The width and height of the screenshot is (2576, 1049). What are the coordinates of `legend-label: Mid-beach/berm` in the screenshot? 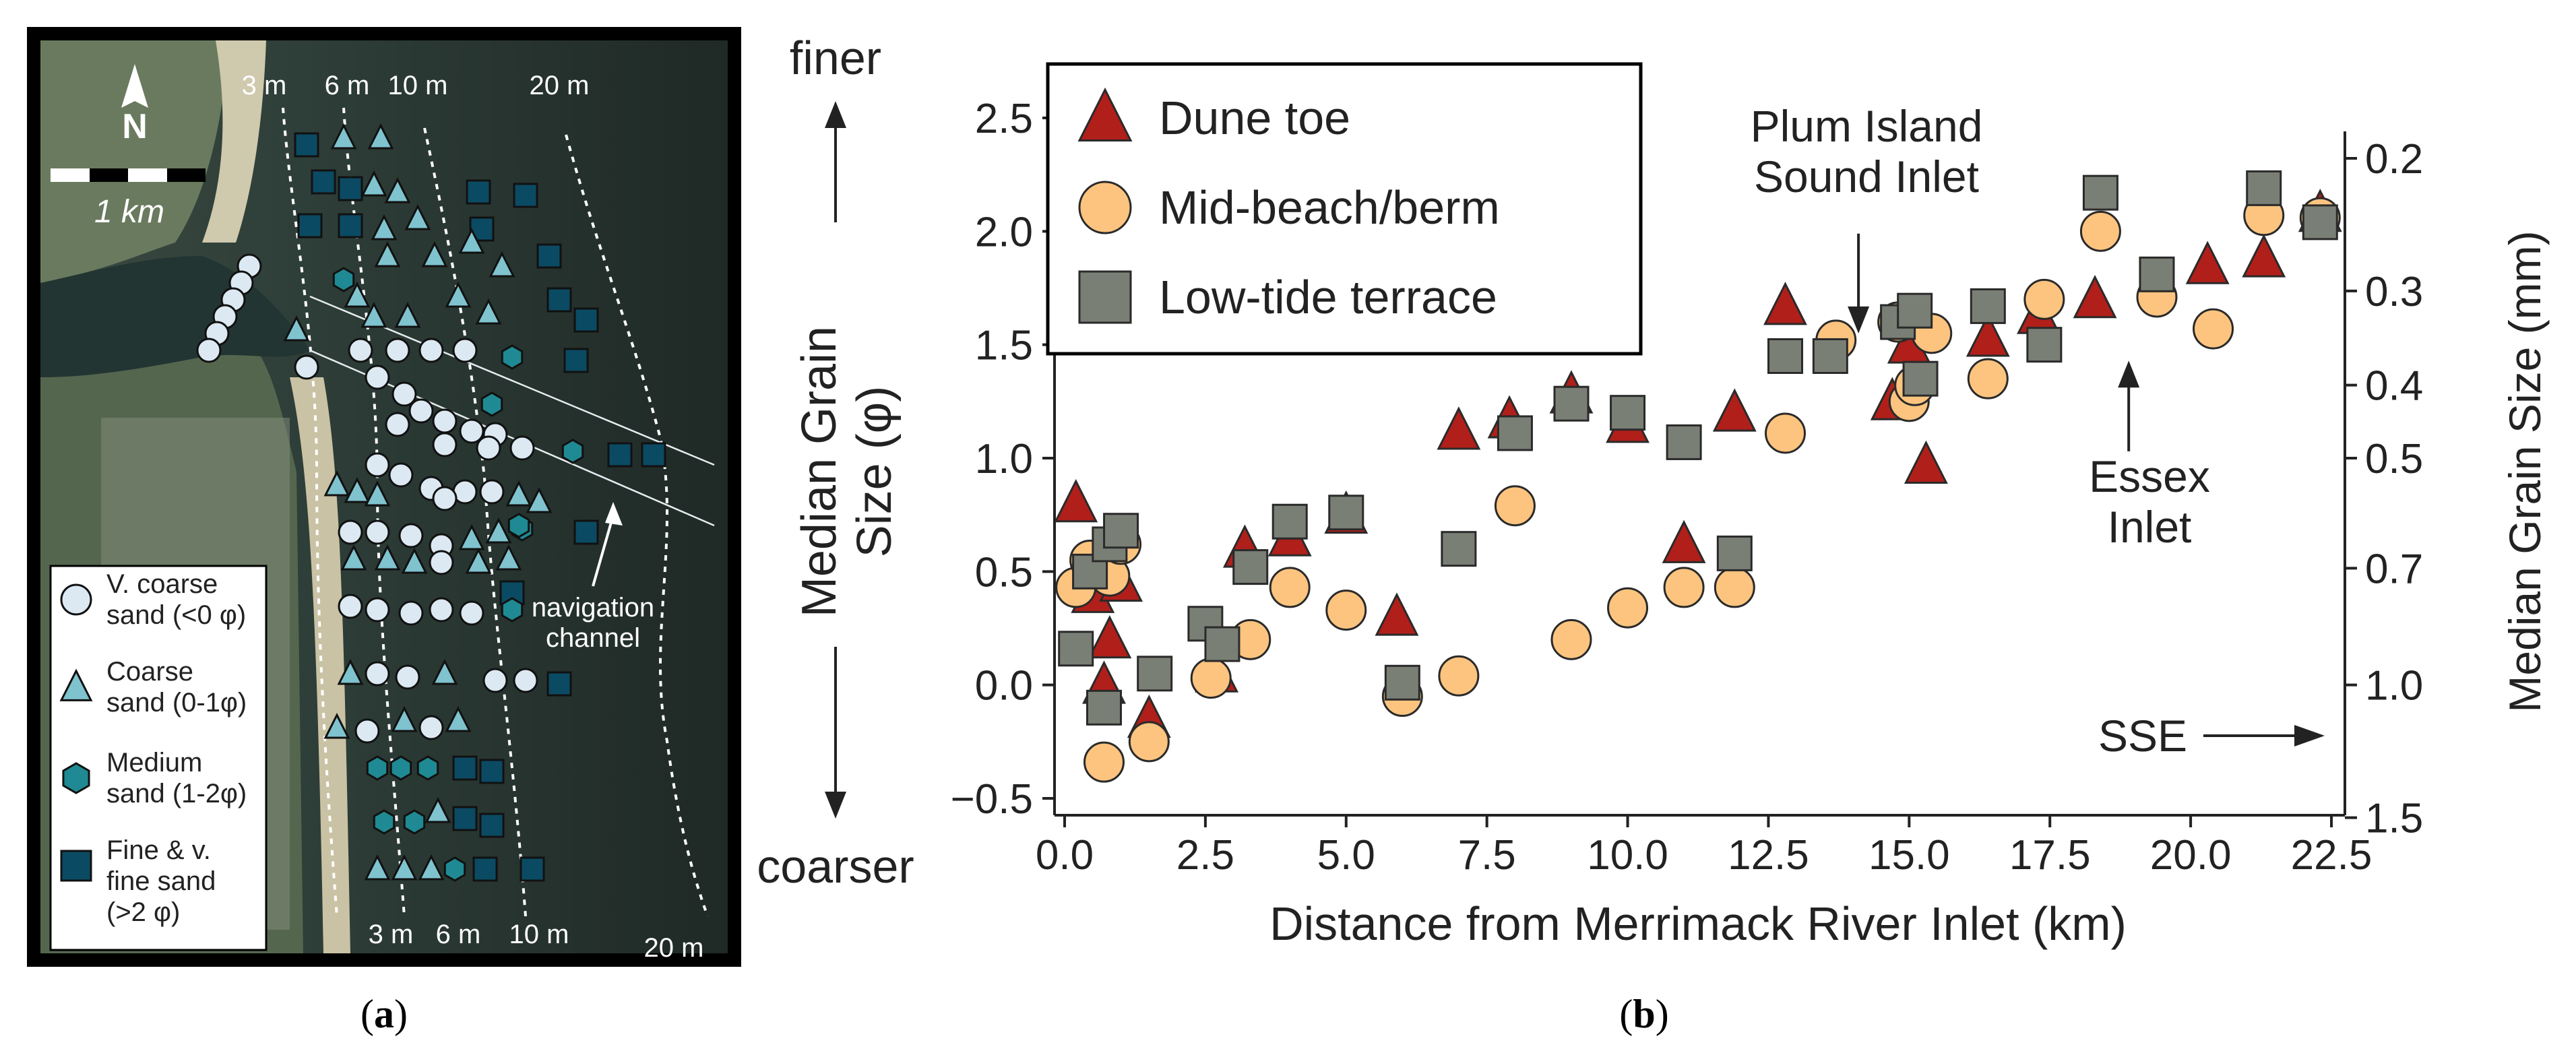 It's located at (1329, 207).